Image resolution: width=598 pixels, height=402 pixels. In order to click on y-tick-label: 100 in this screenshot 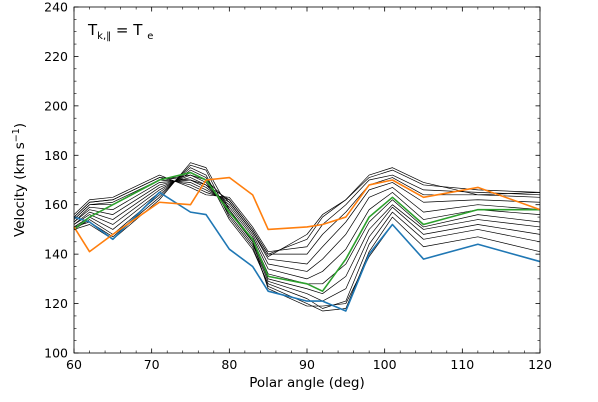, I will do `click(56, 353)`.